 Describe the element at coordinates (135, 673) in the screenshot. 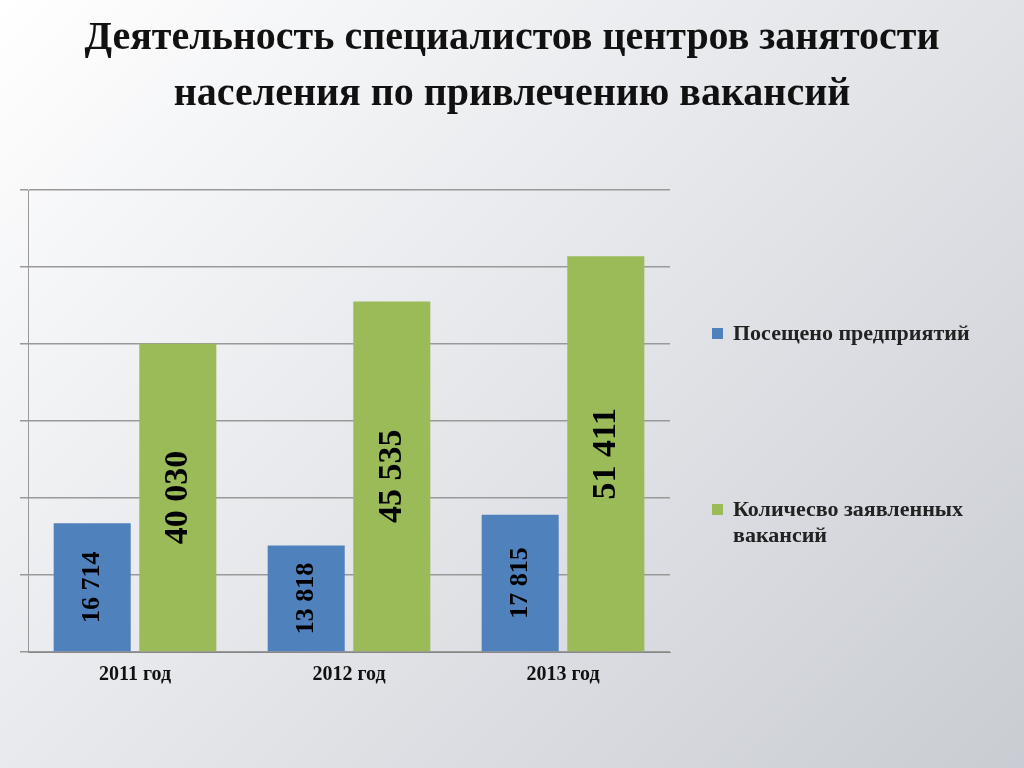

I see `x-tick-label: 2011 год` at that location.